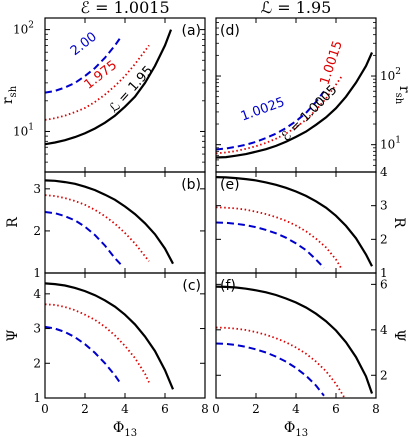 The height and width of the screenshot is (437, 415). I want to click on xtick-label-c-0: 0, so click(45, 409).